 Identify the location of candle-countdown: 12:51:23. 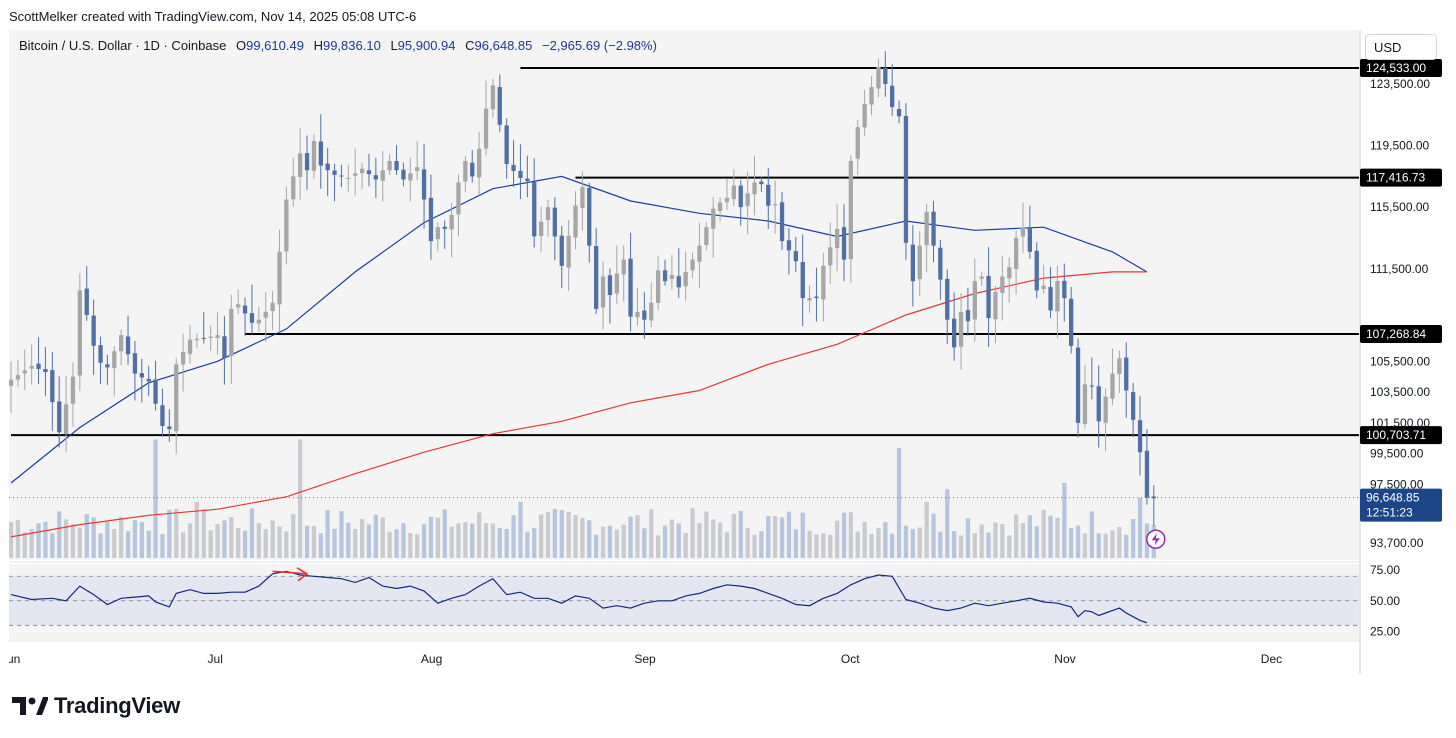
(1389, 513).